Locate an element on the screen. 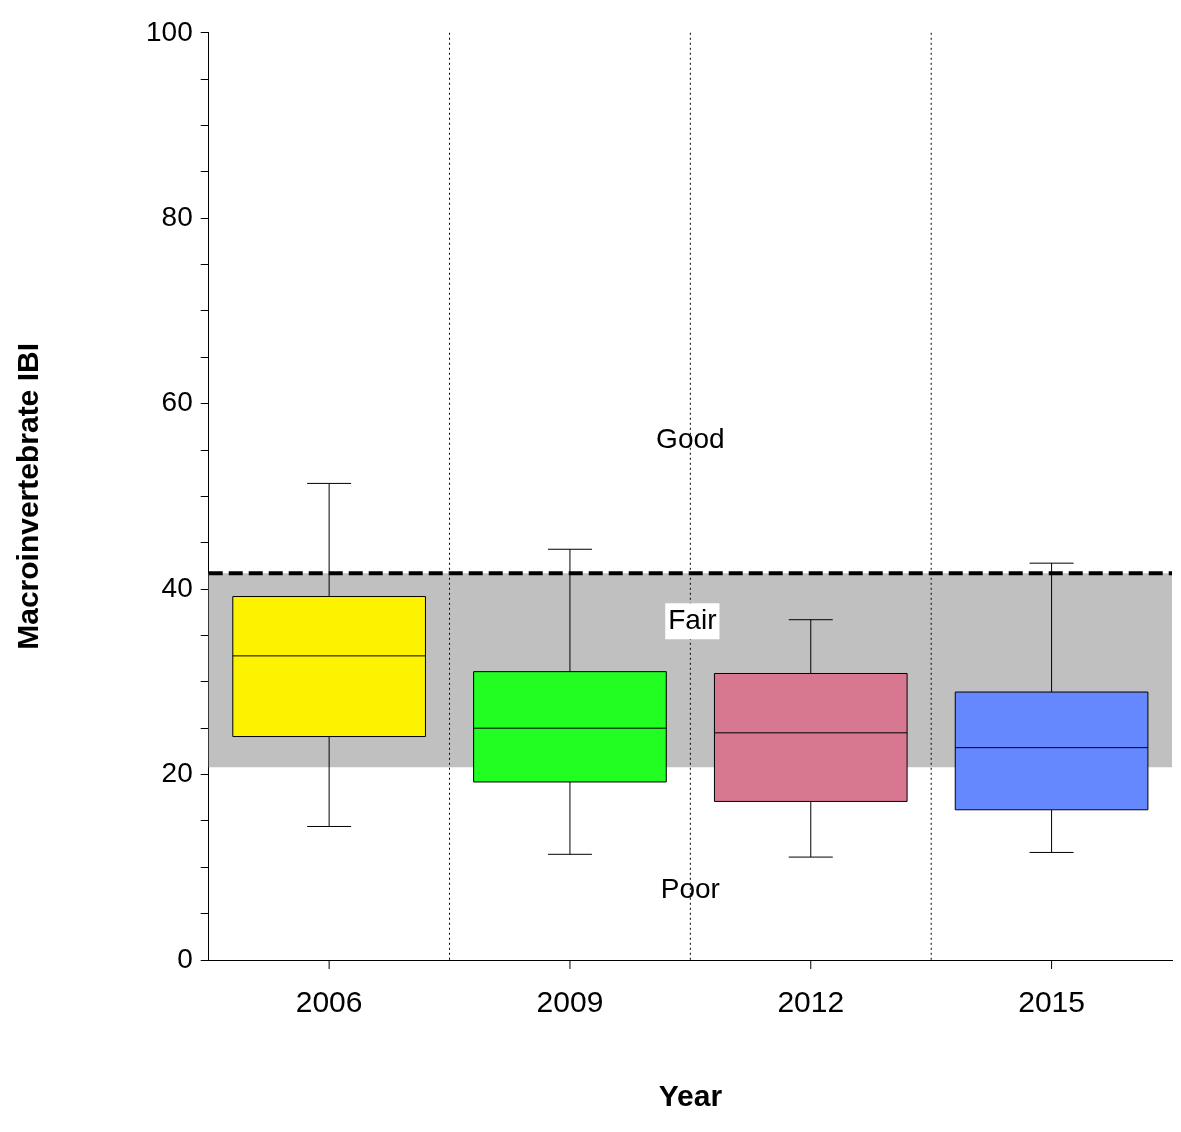 The width and height of the screenshot is (1181, 1132). band-label: Fair is located at coordinates (692, 620).